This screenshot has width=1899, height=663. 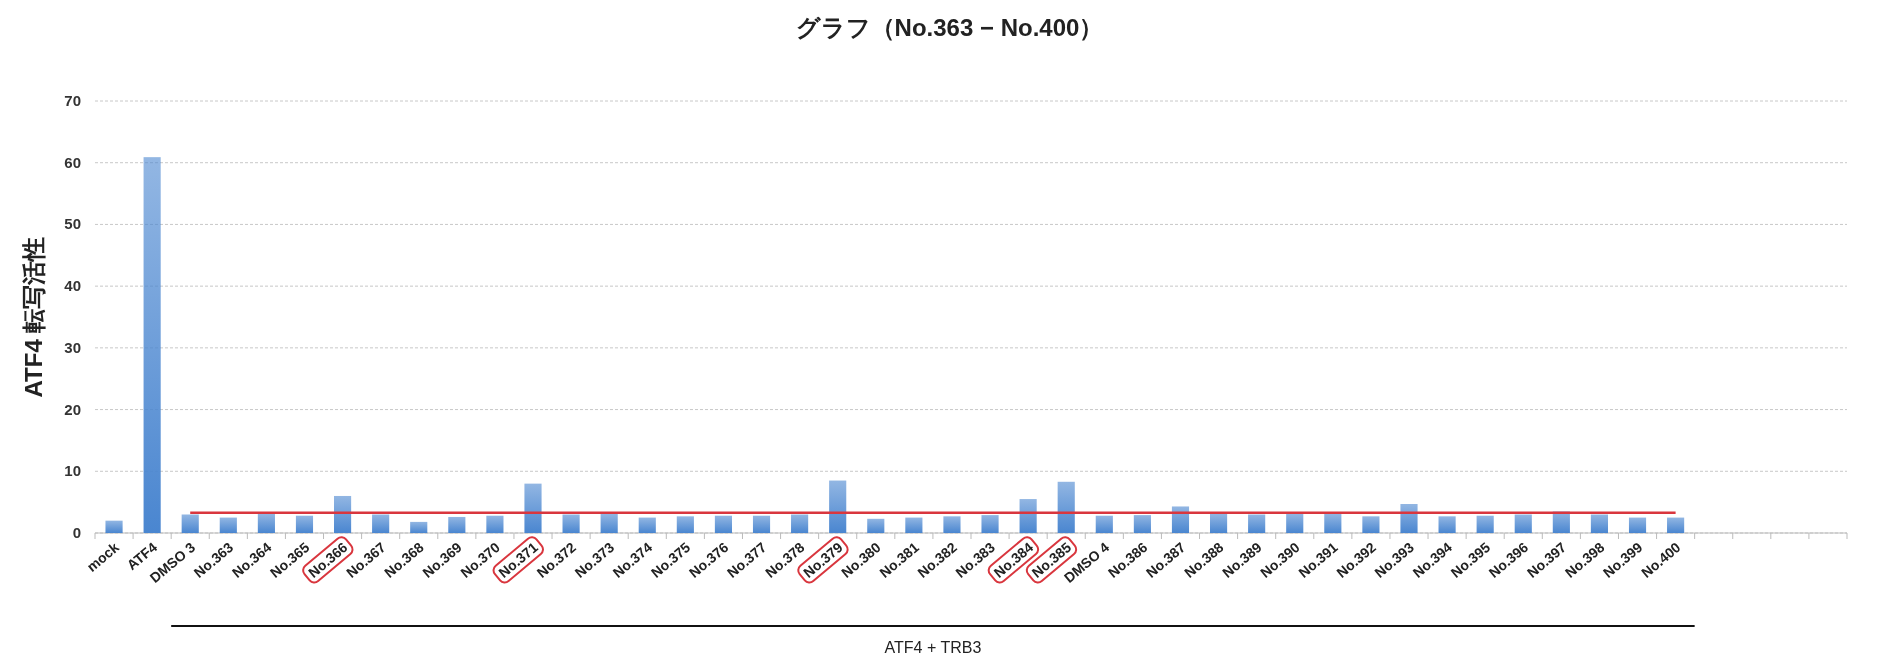 What do you see at coordinates (76, 532) in the screenshot?
I see `y-tick-label: 0` at bounding box center [76, 532].